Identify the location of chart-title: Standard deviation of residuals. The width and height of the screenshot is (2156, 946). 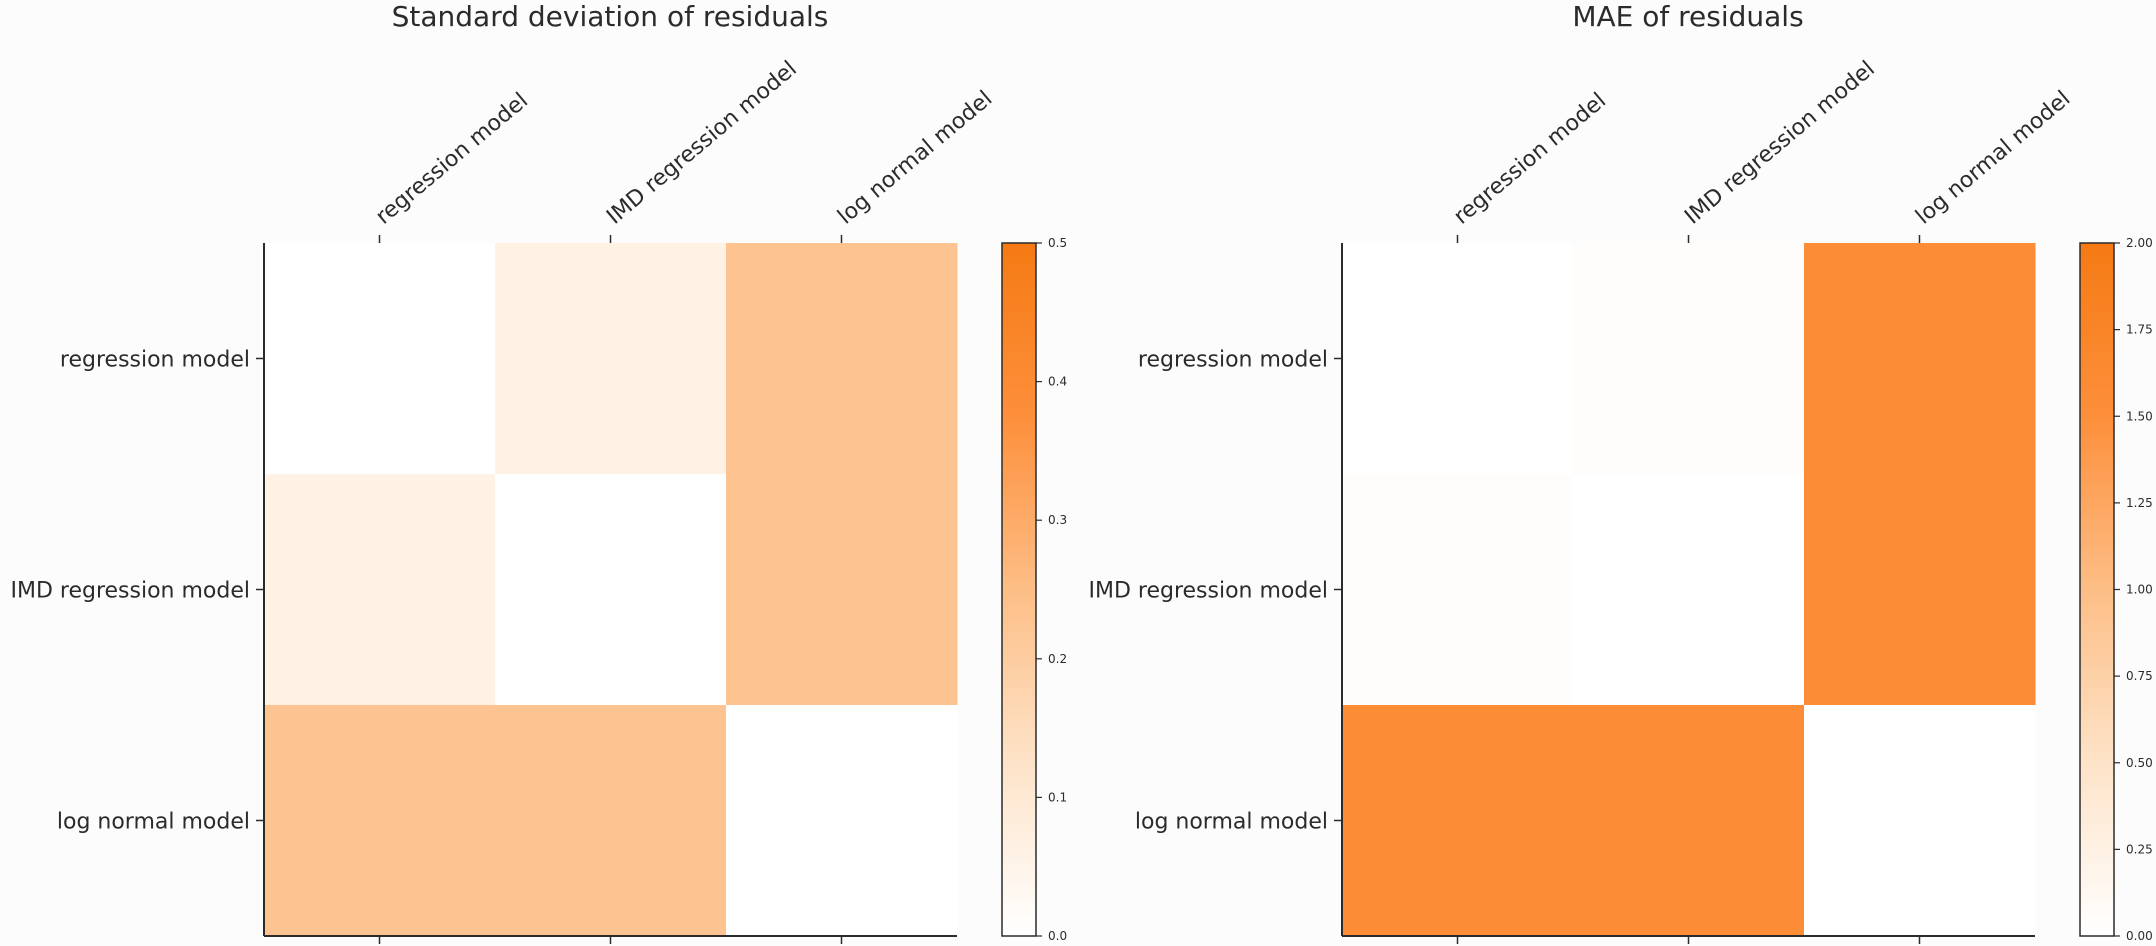
(610, 16).